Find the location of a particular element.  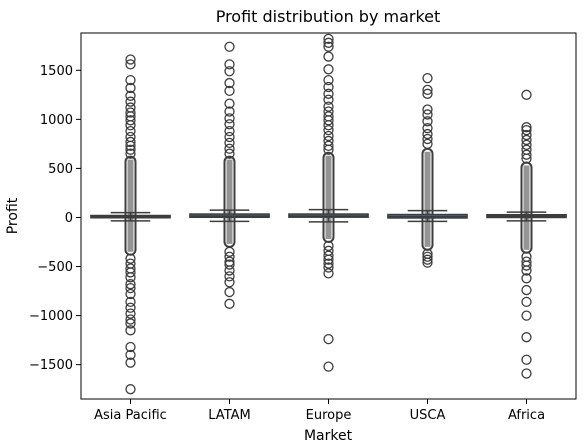

x-tick-label: Asia Pacific is located at coordinates (130, 415).